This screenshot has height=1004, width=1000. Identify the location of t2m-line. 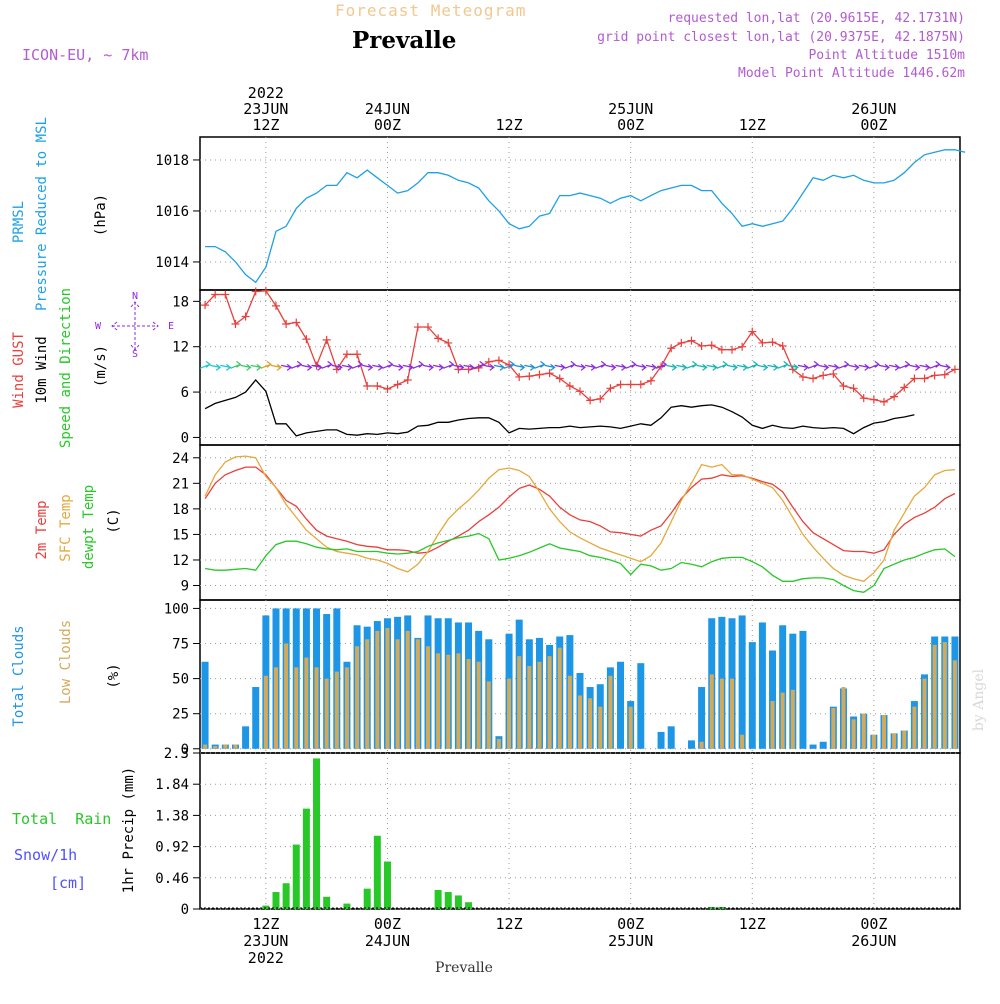
(580, 510).